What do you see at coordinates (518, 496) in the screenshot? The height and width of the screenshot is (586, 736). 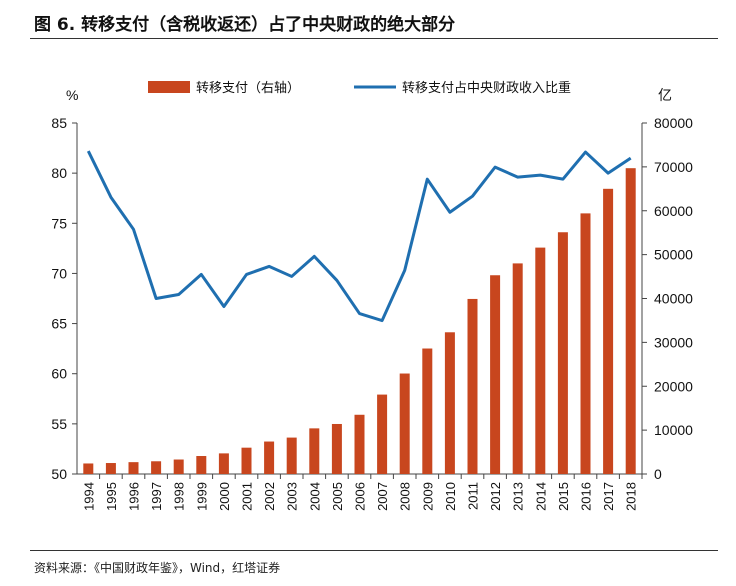 I see `x-tick-label: 2013` at bounding box center [518, 496].